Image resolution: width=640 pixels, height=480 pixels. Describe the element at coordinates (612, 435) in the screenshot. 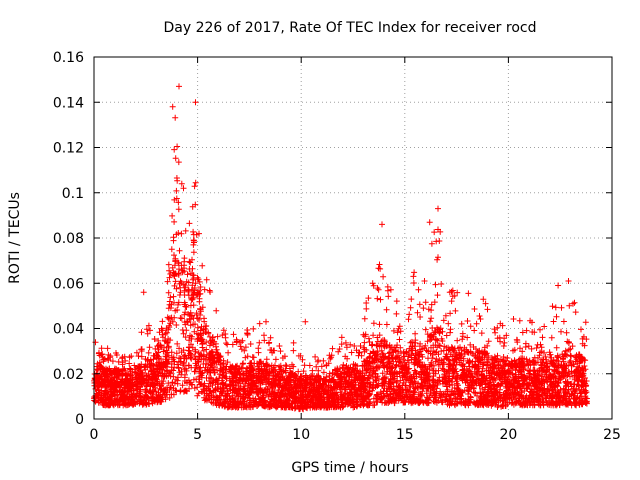

I see `x-tick-label: 25` at that location.